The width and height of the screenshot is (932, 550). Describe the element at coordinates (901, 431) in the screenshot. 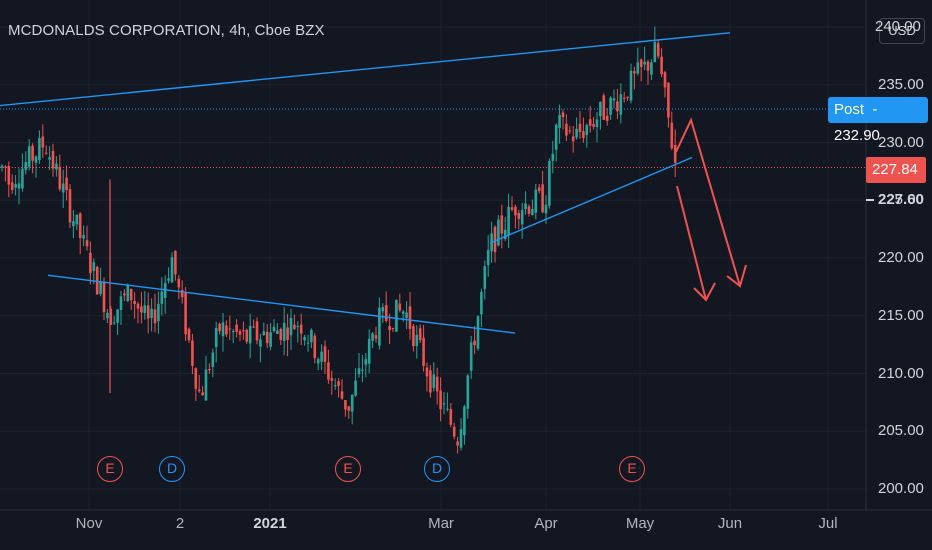

I see `price-tick-label: 205.00` at that location.